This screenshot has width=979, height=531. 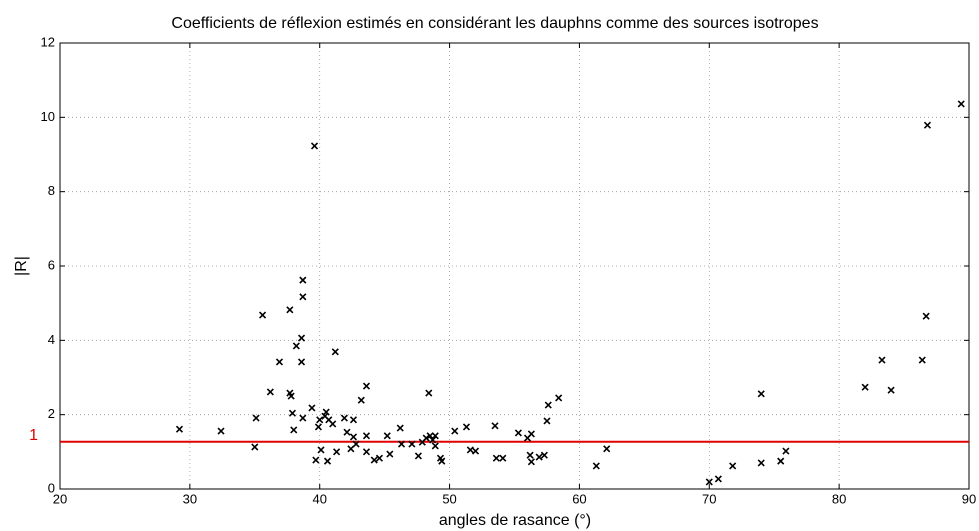 I want to click on x-tick-label: 20, so click(x=60, y=498).